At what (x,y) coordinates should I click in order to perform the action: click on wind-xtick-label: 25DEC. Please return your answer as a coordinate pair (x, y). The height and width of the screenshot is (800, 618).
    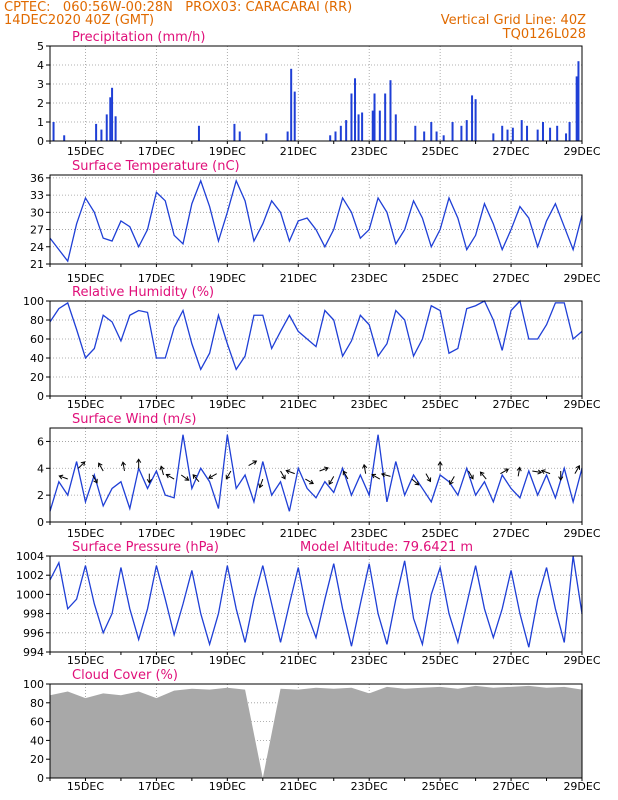
    Looking at the image, I should click on (440, 533).